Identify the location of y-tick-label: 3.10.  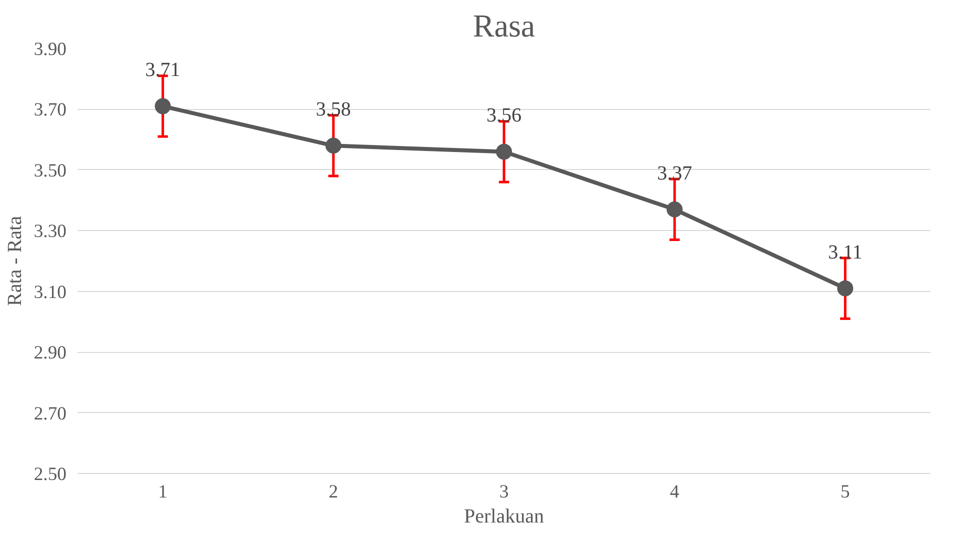
(50, 292).